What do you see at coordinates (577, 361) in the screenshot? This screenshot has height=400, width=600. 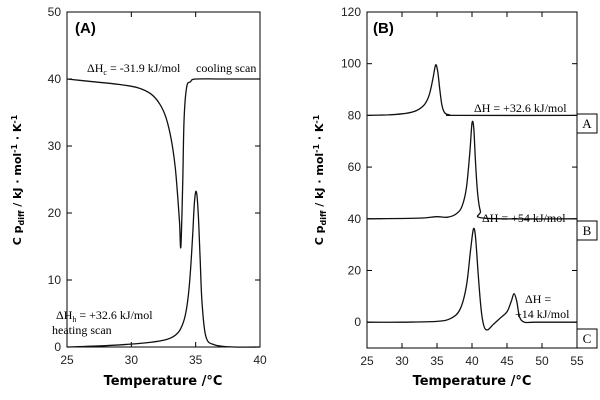 I see `panel-b-x-tick-label: 55` at bounding box center [577, 361].